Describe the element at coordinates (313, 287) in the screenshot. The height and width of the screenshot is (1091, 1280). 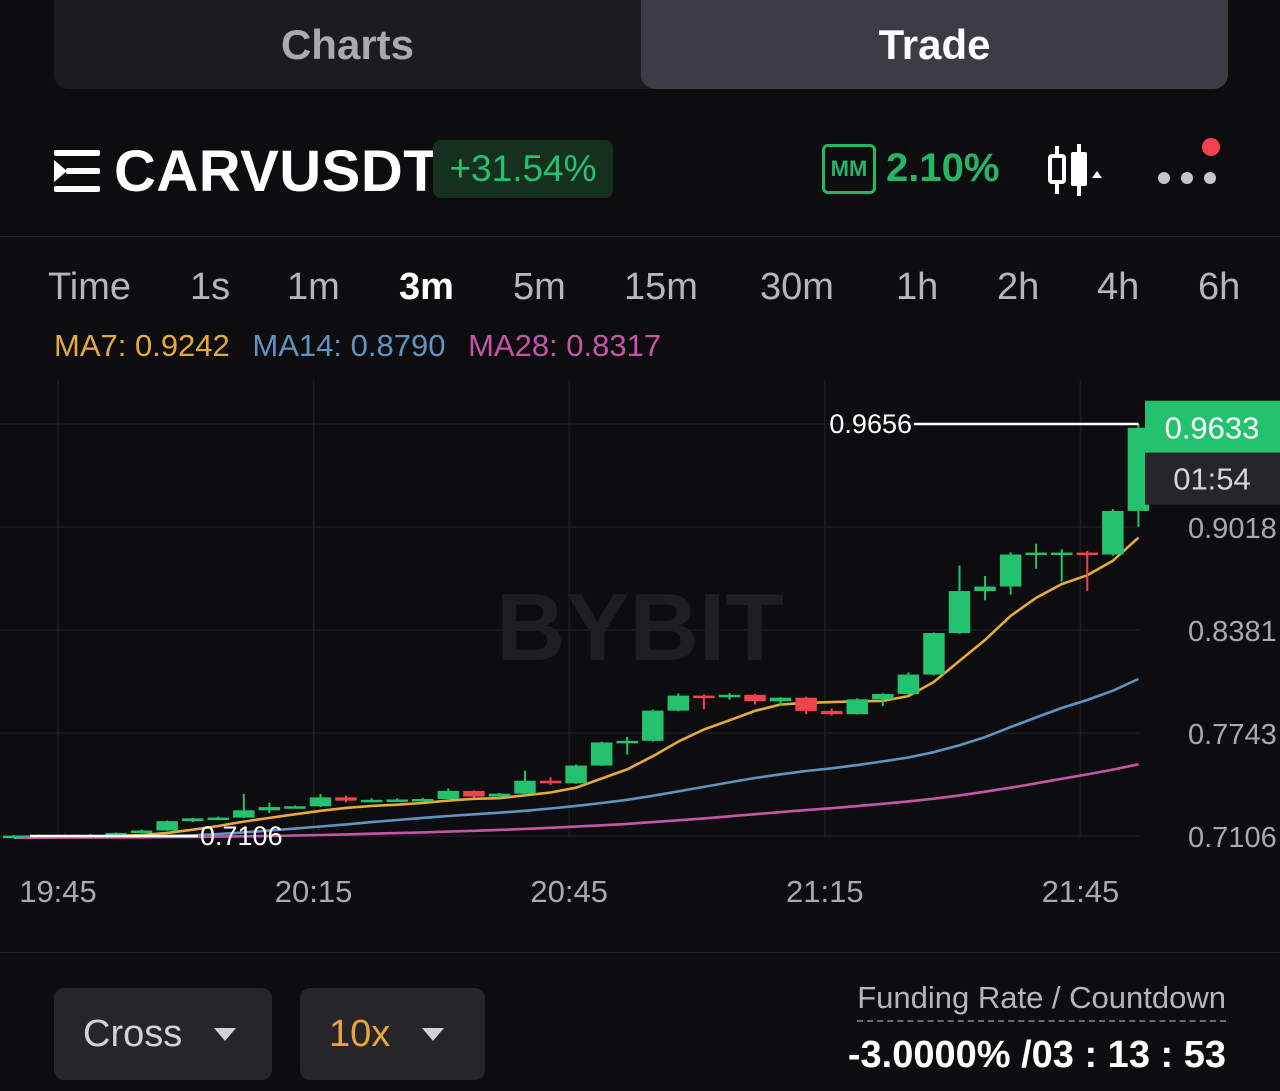
I see `tf-1m: 1m` at that location.